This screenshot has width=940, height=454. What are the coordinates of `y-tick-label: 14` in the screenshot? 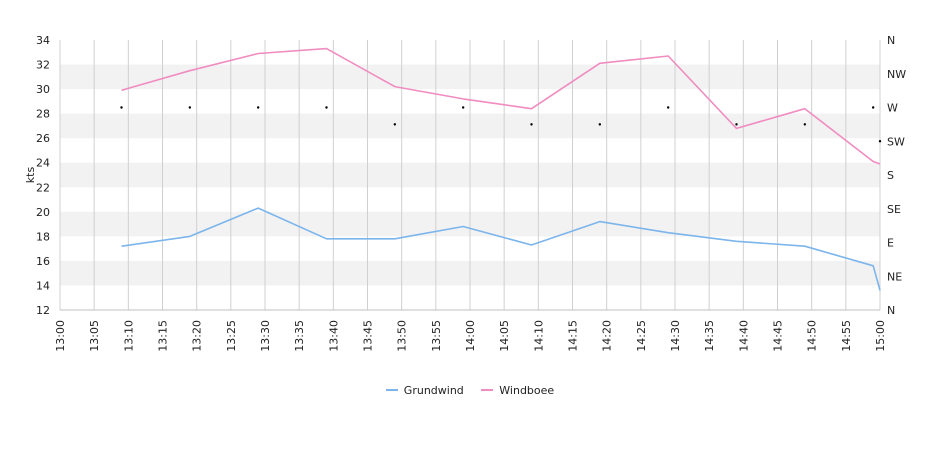 It's located at (43, 285).